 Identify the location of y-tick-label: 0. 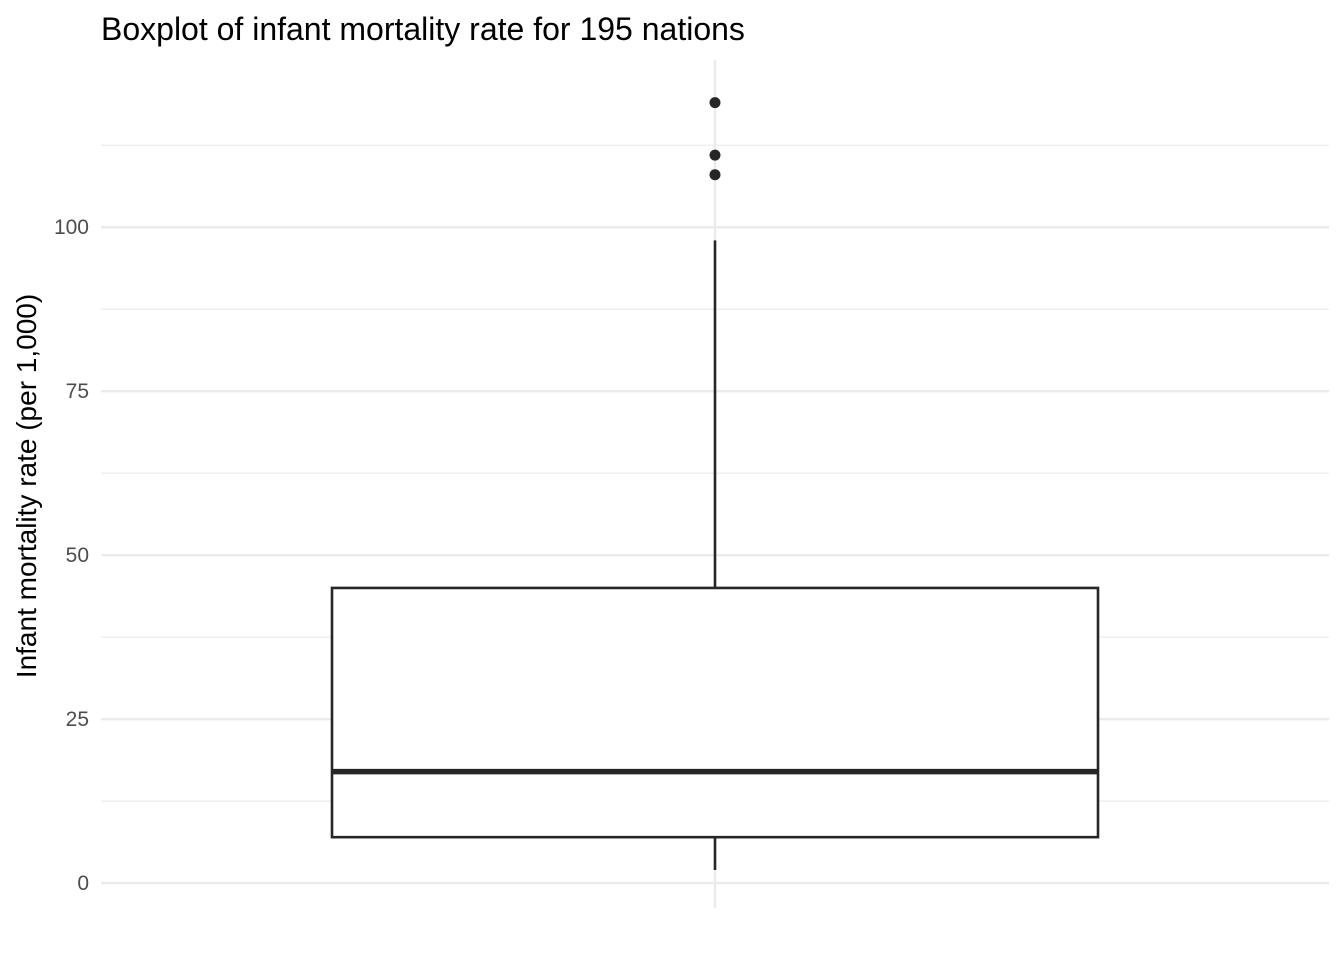
(83, 883).